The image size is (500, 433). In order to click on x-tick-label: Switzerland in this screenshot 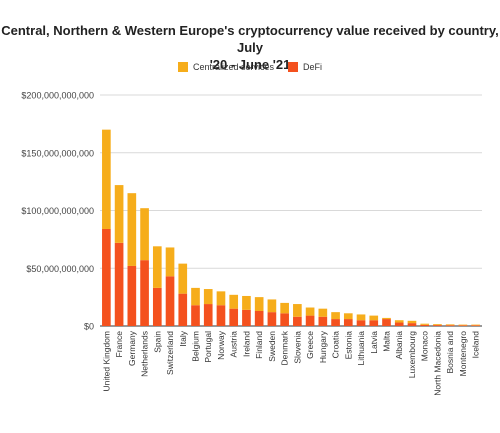, I will do `click(170, 353)`.